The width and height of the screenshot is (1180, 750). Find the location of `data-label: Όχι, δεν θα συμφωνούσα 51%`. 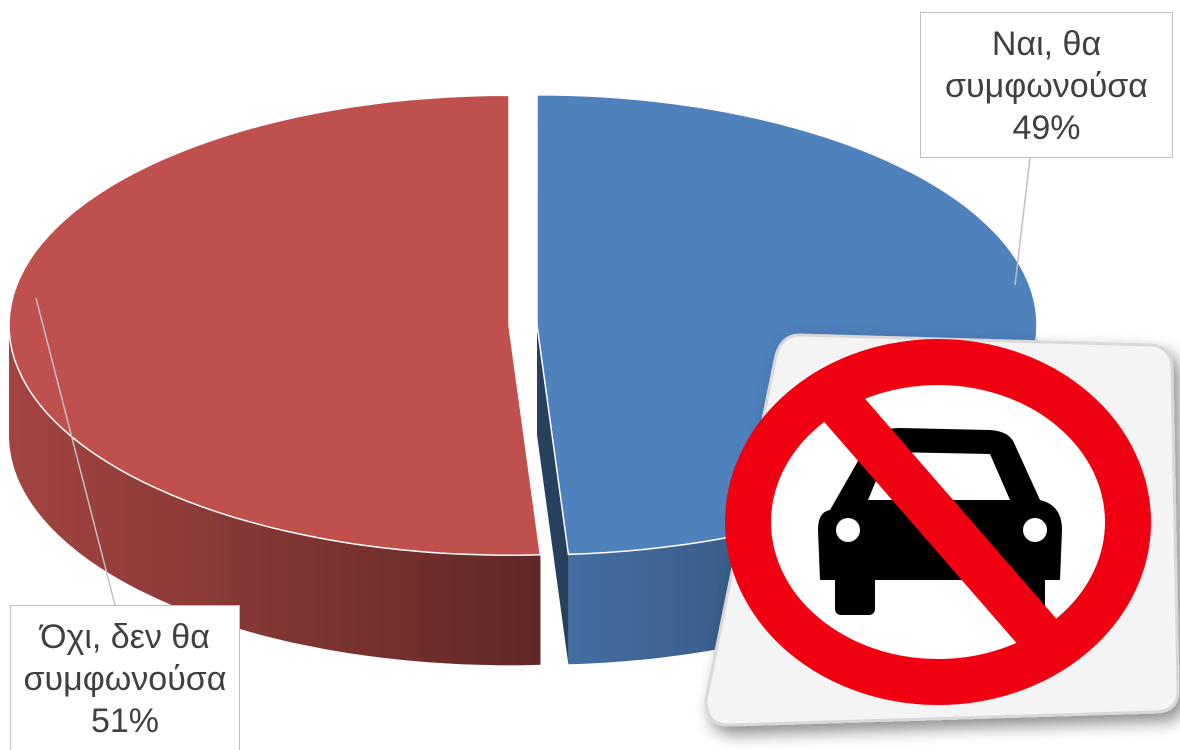

data-label: Όχι, δεν θα συμφωνούσα 51% is located at coordinates (125, 677).